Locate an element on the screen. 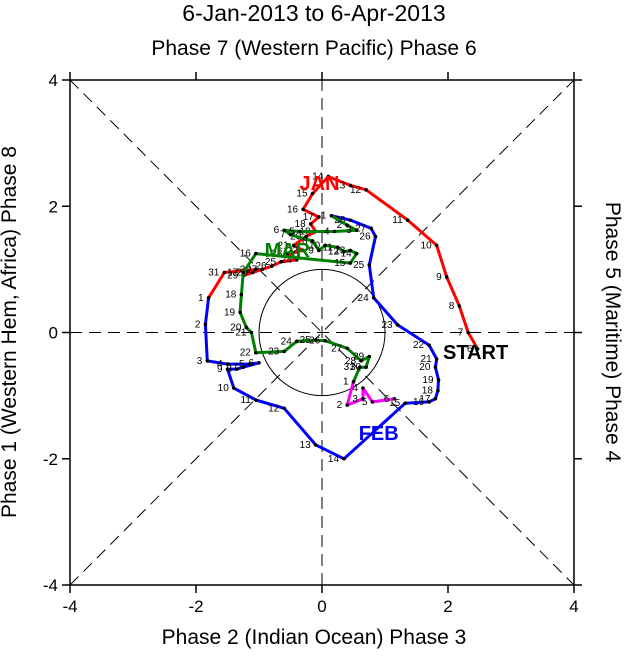  day-label: 11 is located at coordinates (397, 220).